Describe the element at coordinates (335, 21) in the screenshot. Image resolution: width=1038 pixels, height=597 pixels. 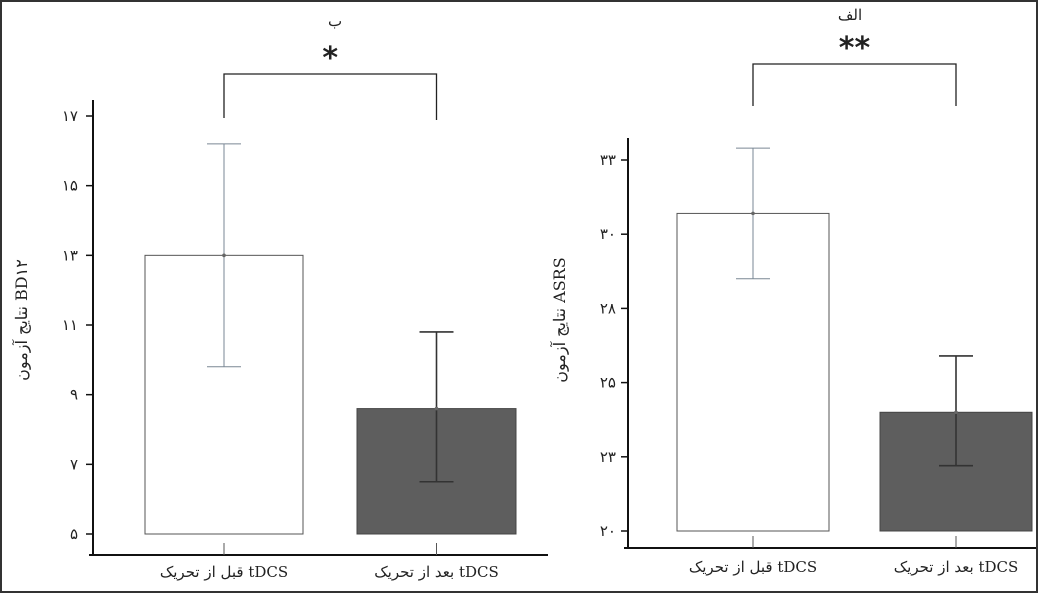
I see `panel-label: ب` at that location.